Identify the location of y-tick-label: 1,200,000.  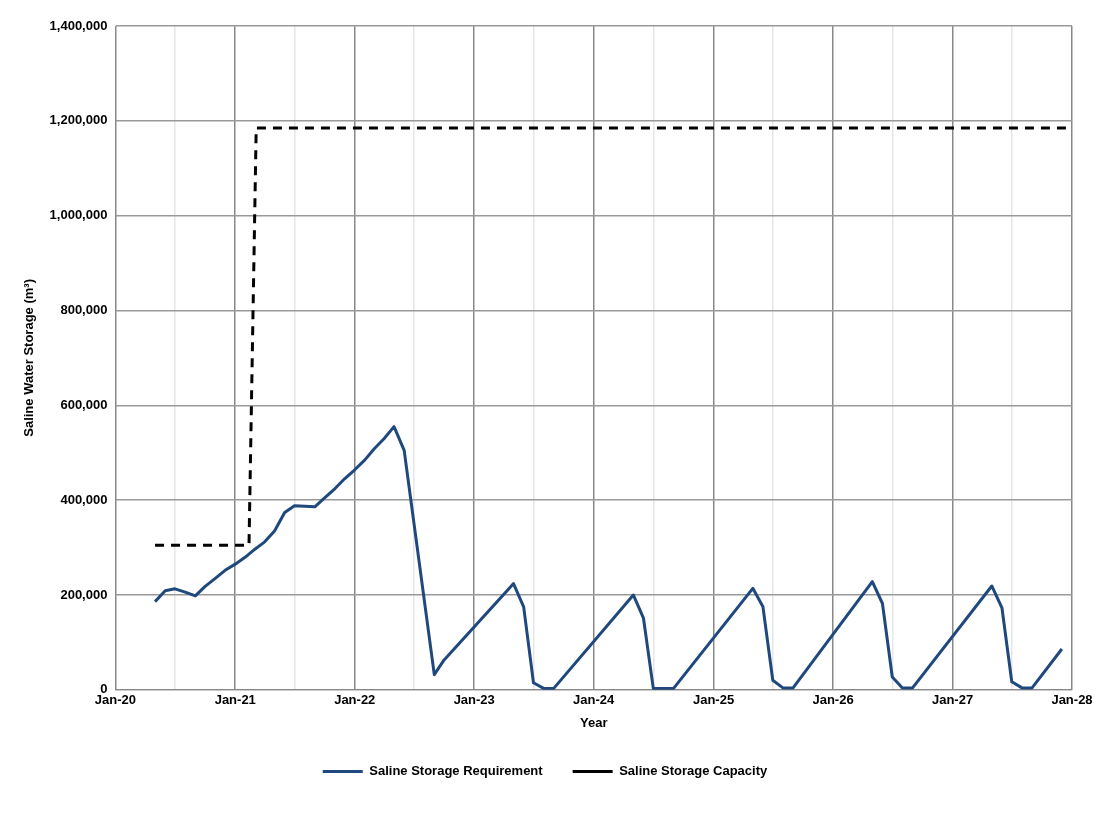
(78, 120).